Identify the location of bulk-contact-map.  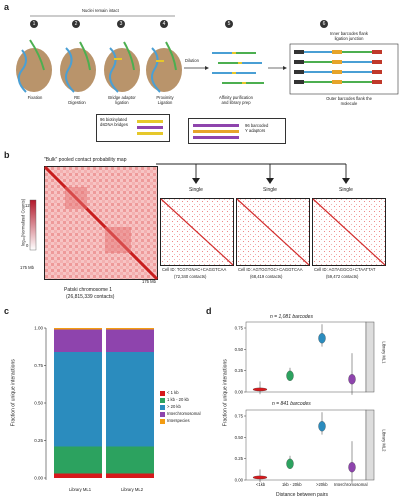
(101, 223).